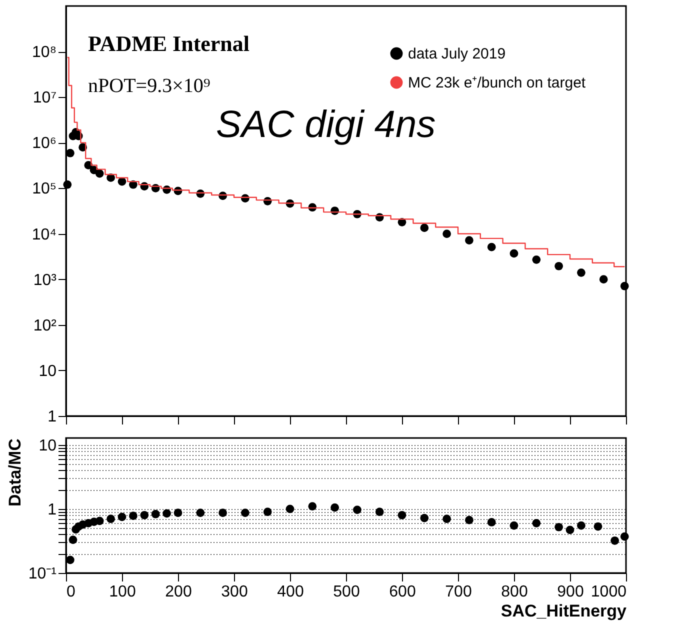 Image resolution: width=675 pixels, height=633 pixels. I want to click on y-tick-label: 10⁵, so click(44, 189).